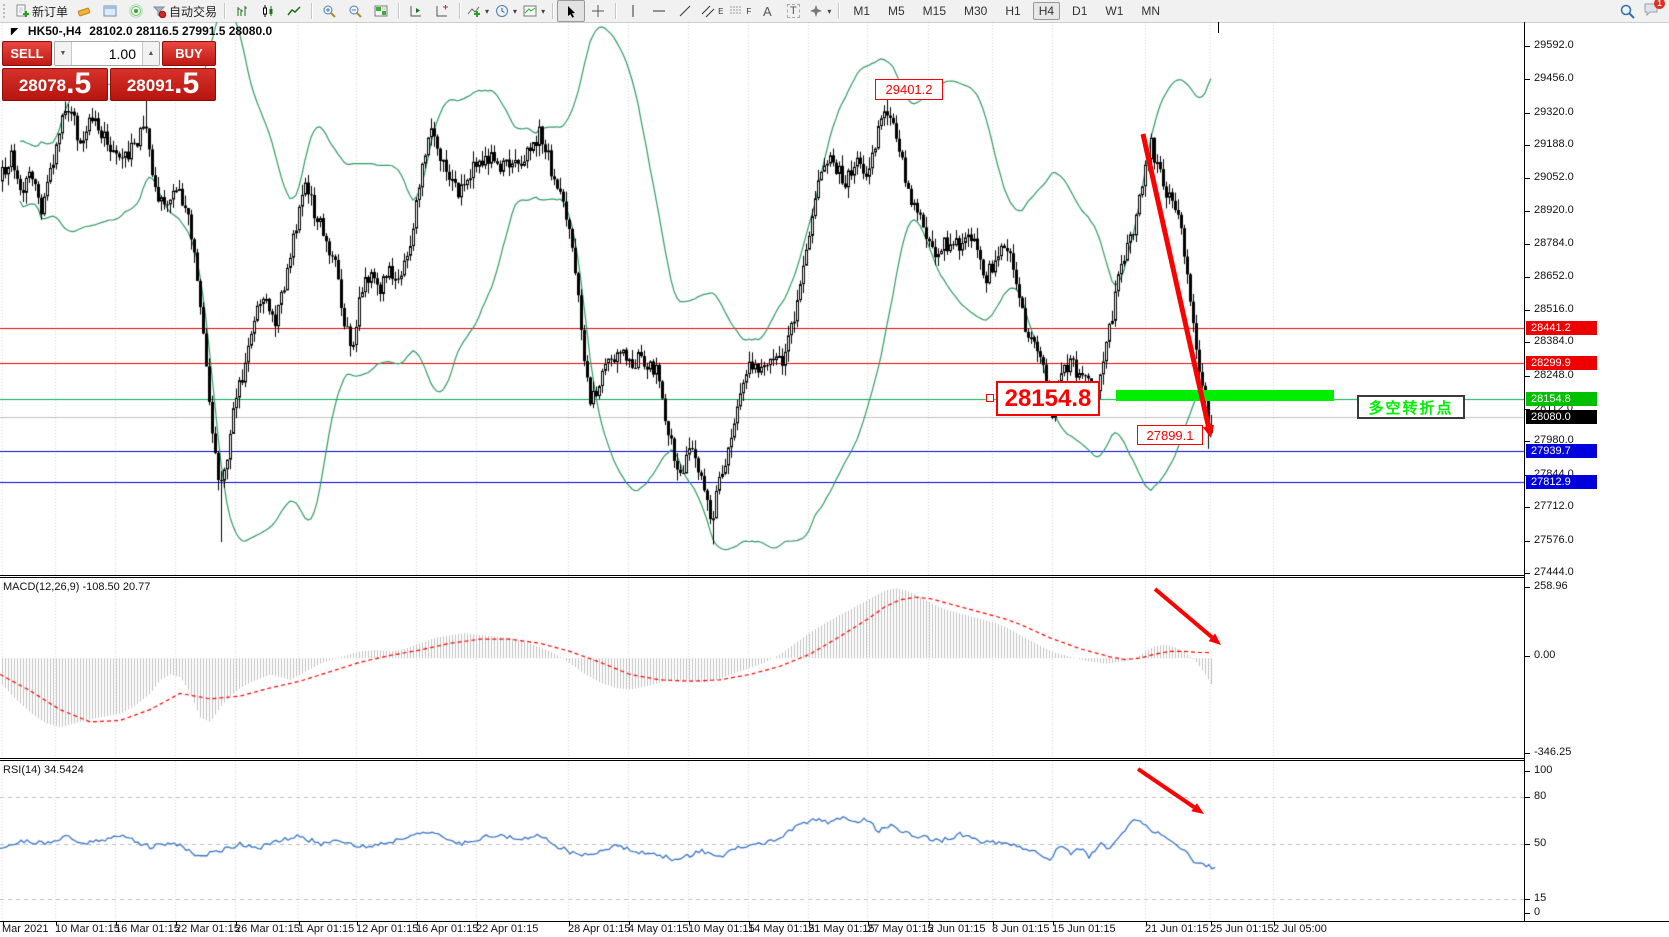 The height and width of the screenshot is (937, 1669). I want to click on time-tick-label: 16 Apr 01:15, so click(447, 929).